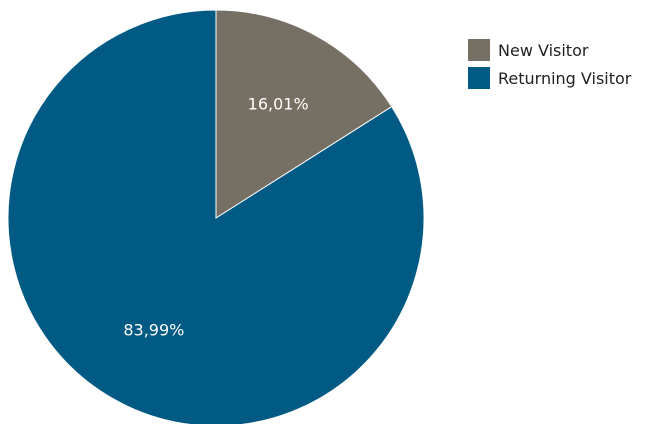 The width and height of the screenshot is (659, 424). I want to click on legend-label-returning-visitor: Returning Visitor, so click(565, 78).